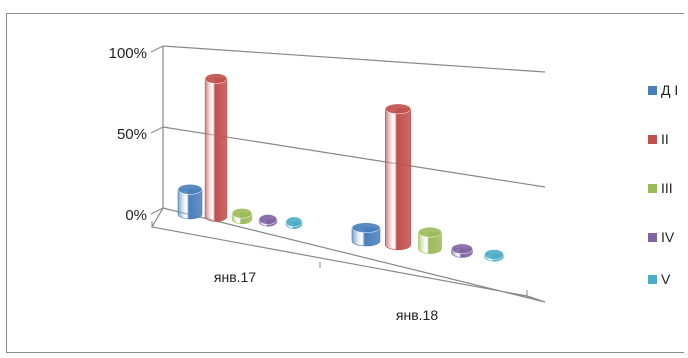 This screenshot has width=688, height=358. Describe the element at coordinates (417, 315) in the screenshot. I see `x-tick-label: янв.18` at that location.